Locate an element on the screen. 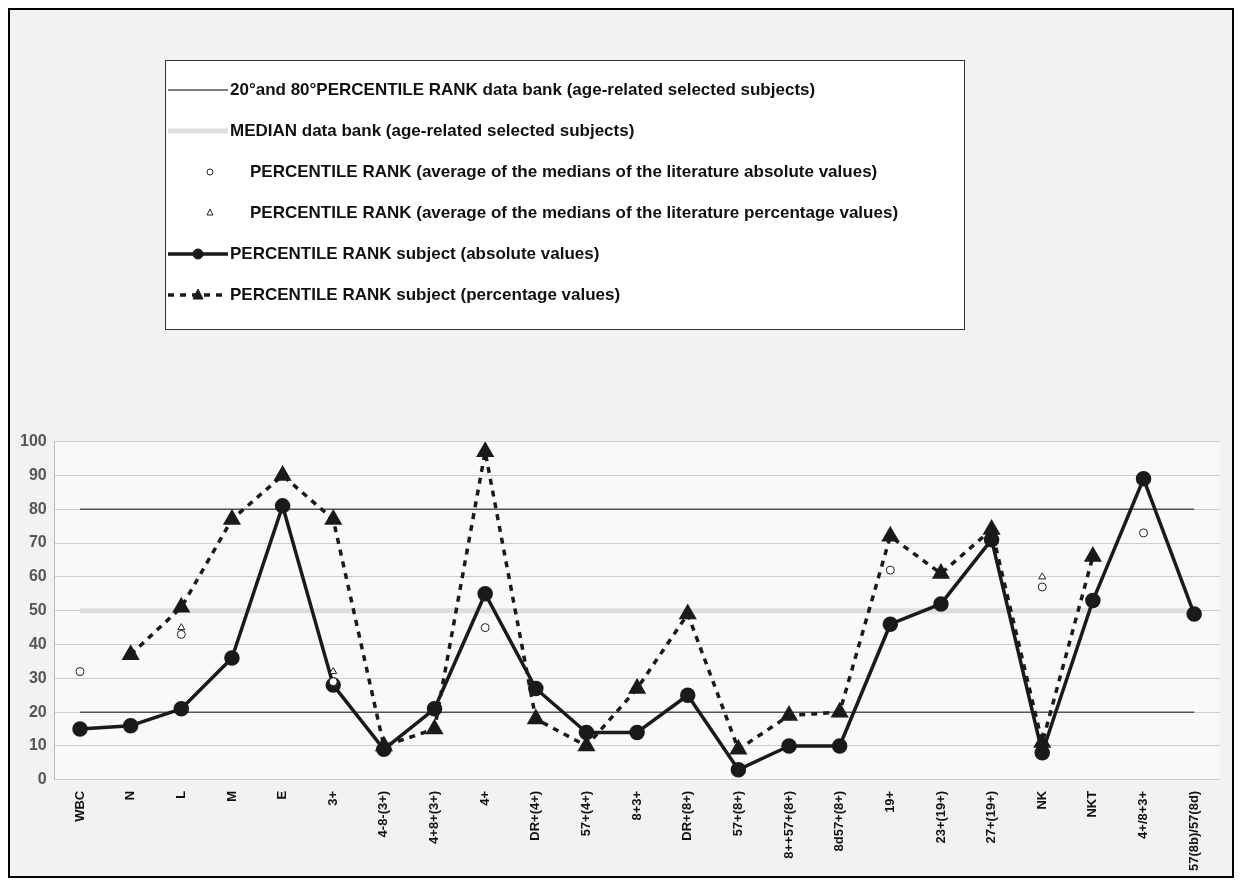 The width and height of the screenshot is (1244, 888). y-tick-label: 60 is located at coordinates (37, 576).